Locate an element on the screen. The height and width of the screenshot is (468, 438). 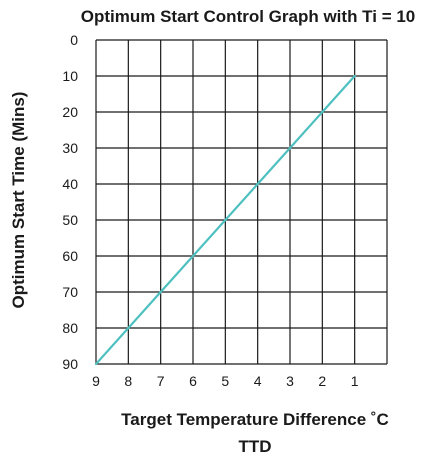
y-tick-label: 10 is located at coordinates (70, 76).